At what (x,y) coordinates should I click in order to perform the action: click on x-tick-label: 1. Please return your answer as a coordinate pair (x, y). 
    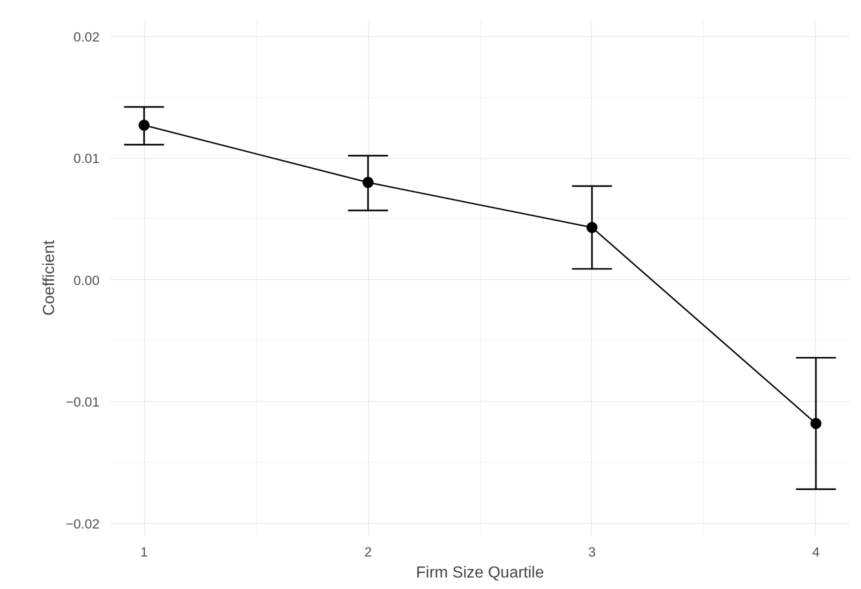
    Looking at the image, I should click on (144, 552).